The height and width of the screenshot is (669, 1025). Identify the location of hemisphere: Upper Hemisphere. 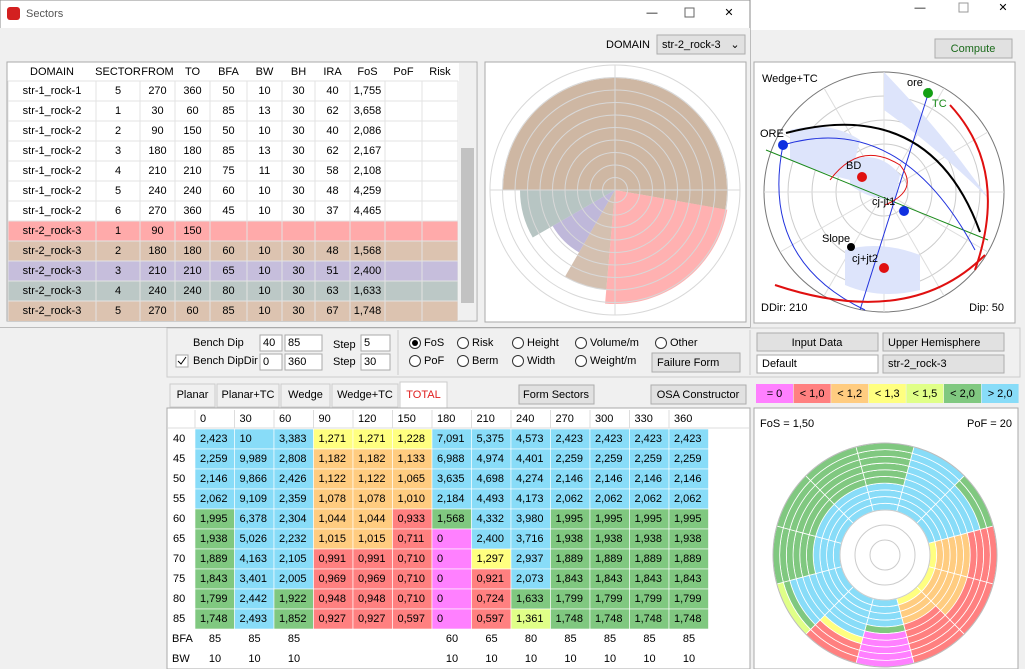
(934, 343).